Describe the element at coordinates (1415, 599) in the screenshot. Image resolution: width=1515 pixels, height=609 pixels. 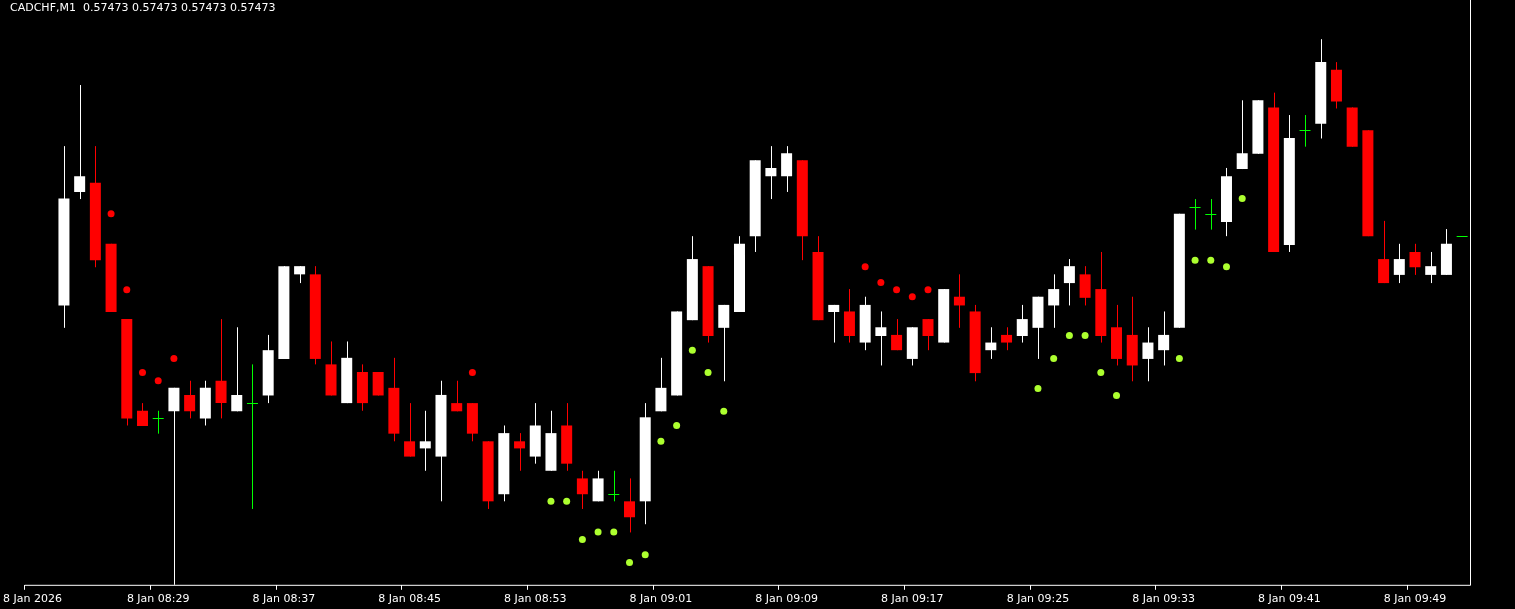
I see `x-tick-label: 8 Jan 09:49` at that location.